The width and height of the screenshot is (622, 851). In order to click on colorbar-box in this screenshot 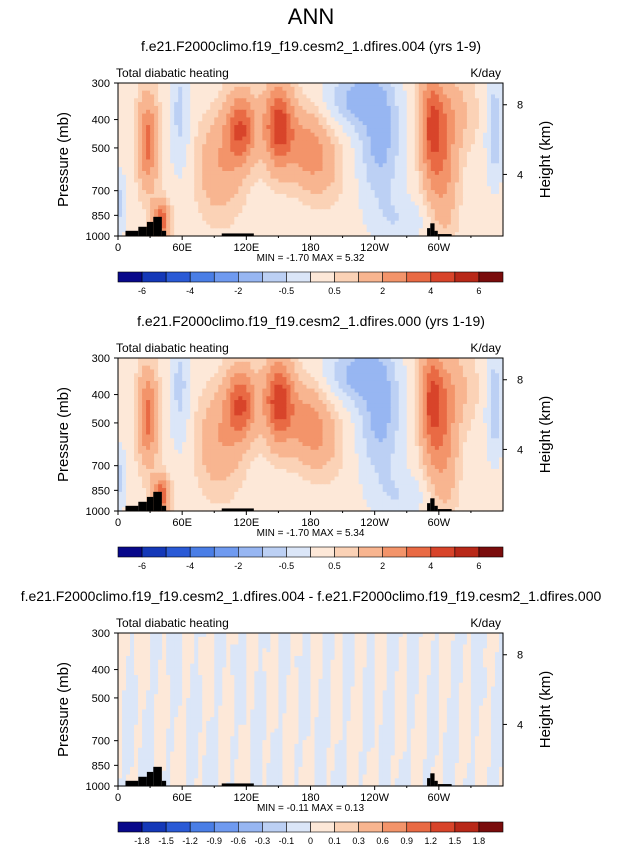, I will do `click(370, 277)`.